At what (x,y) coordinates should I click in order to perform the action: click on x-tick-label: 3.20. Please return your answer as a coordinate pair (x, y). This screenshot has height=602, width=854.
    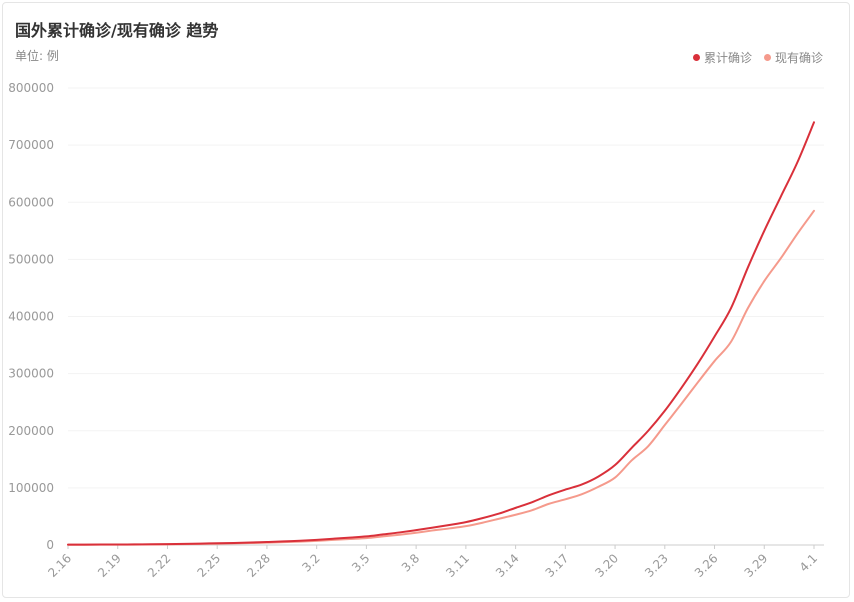
    Looking at the image, I should click on (606, 565).